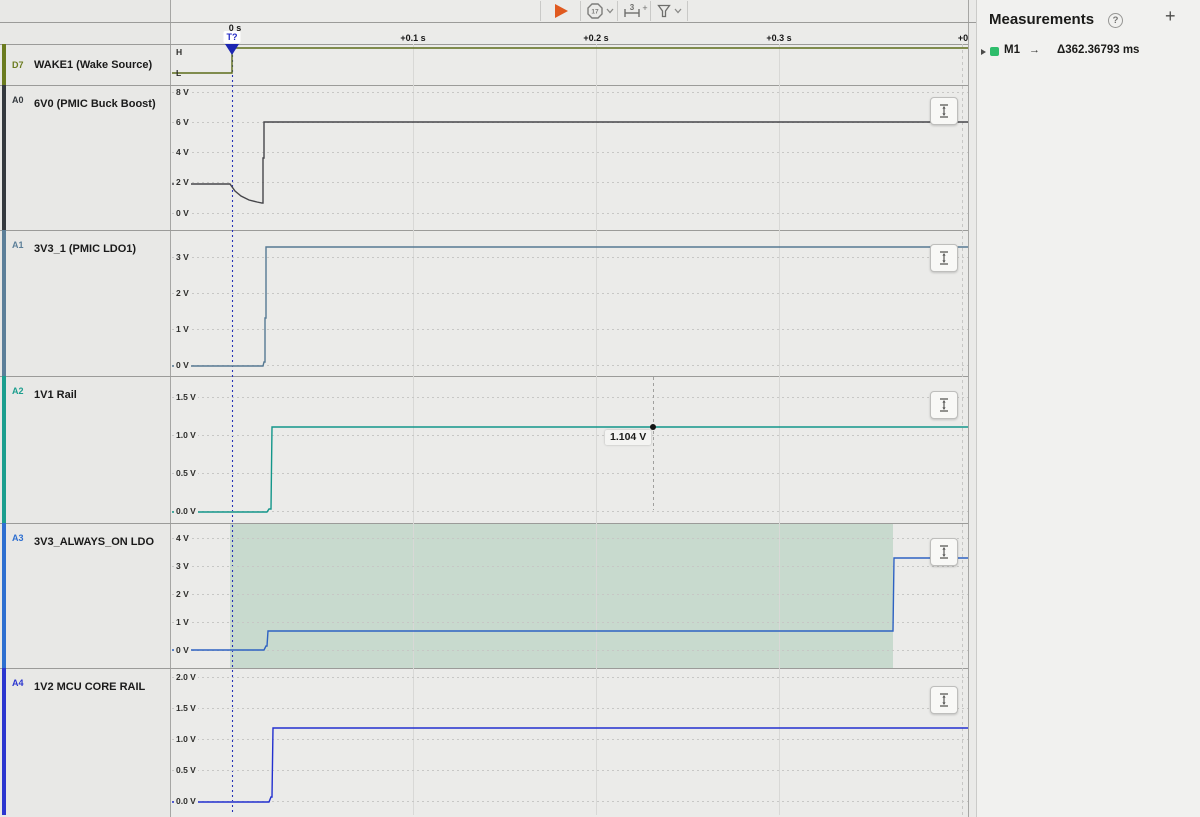 This screenshot has width=1200, height=817. Describe the element at coordinates (186, 677) in the screenshot. I see `y-axis-tick-label: 2.0 V` at that location.